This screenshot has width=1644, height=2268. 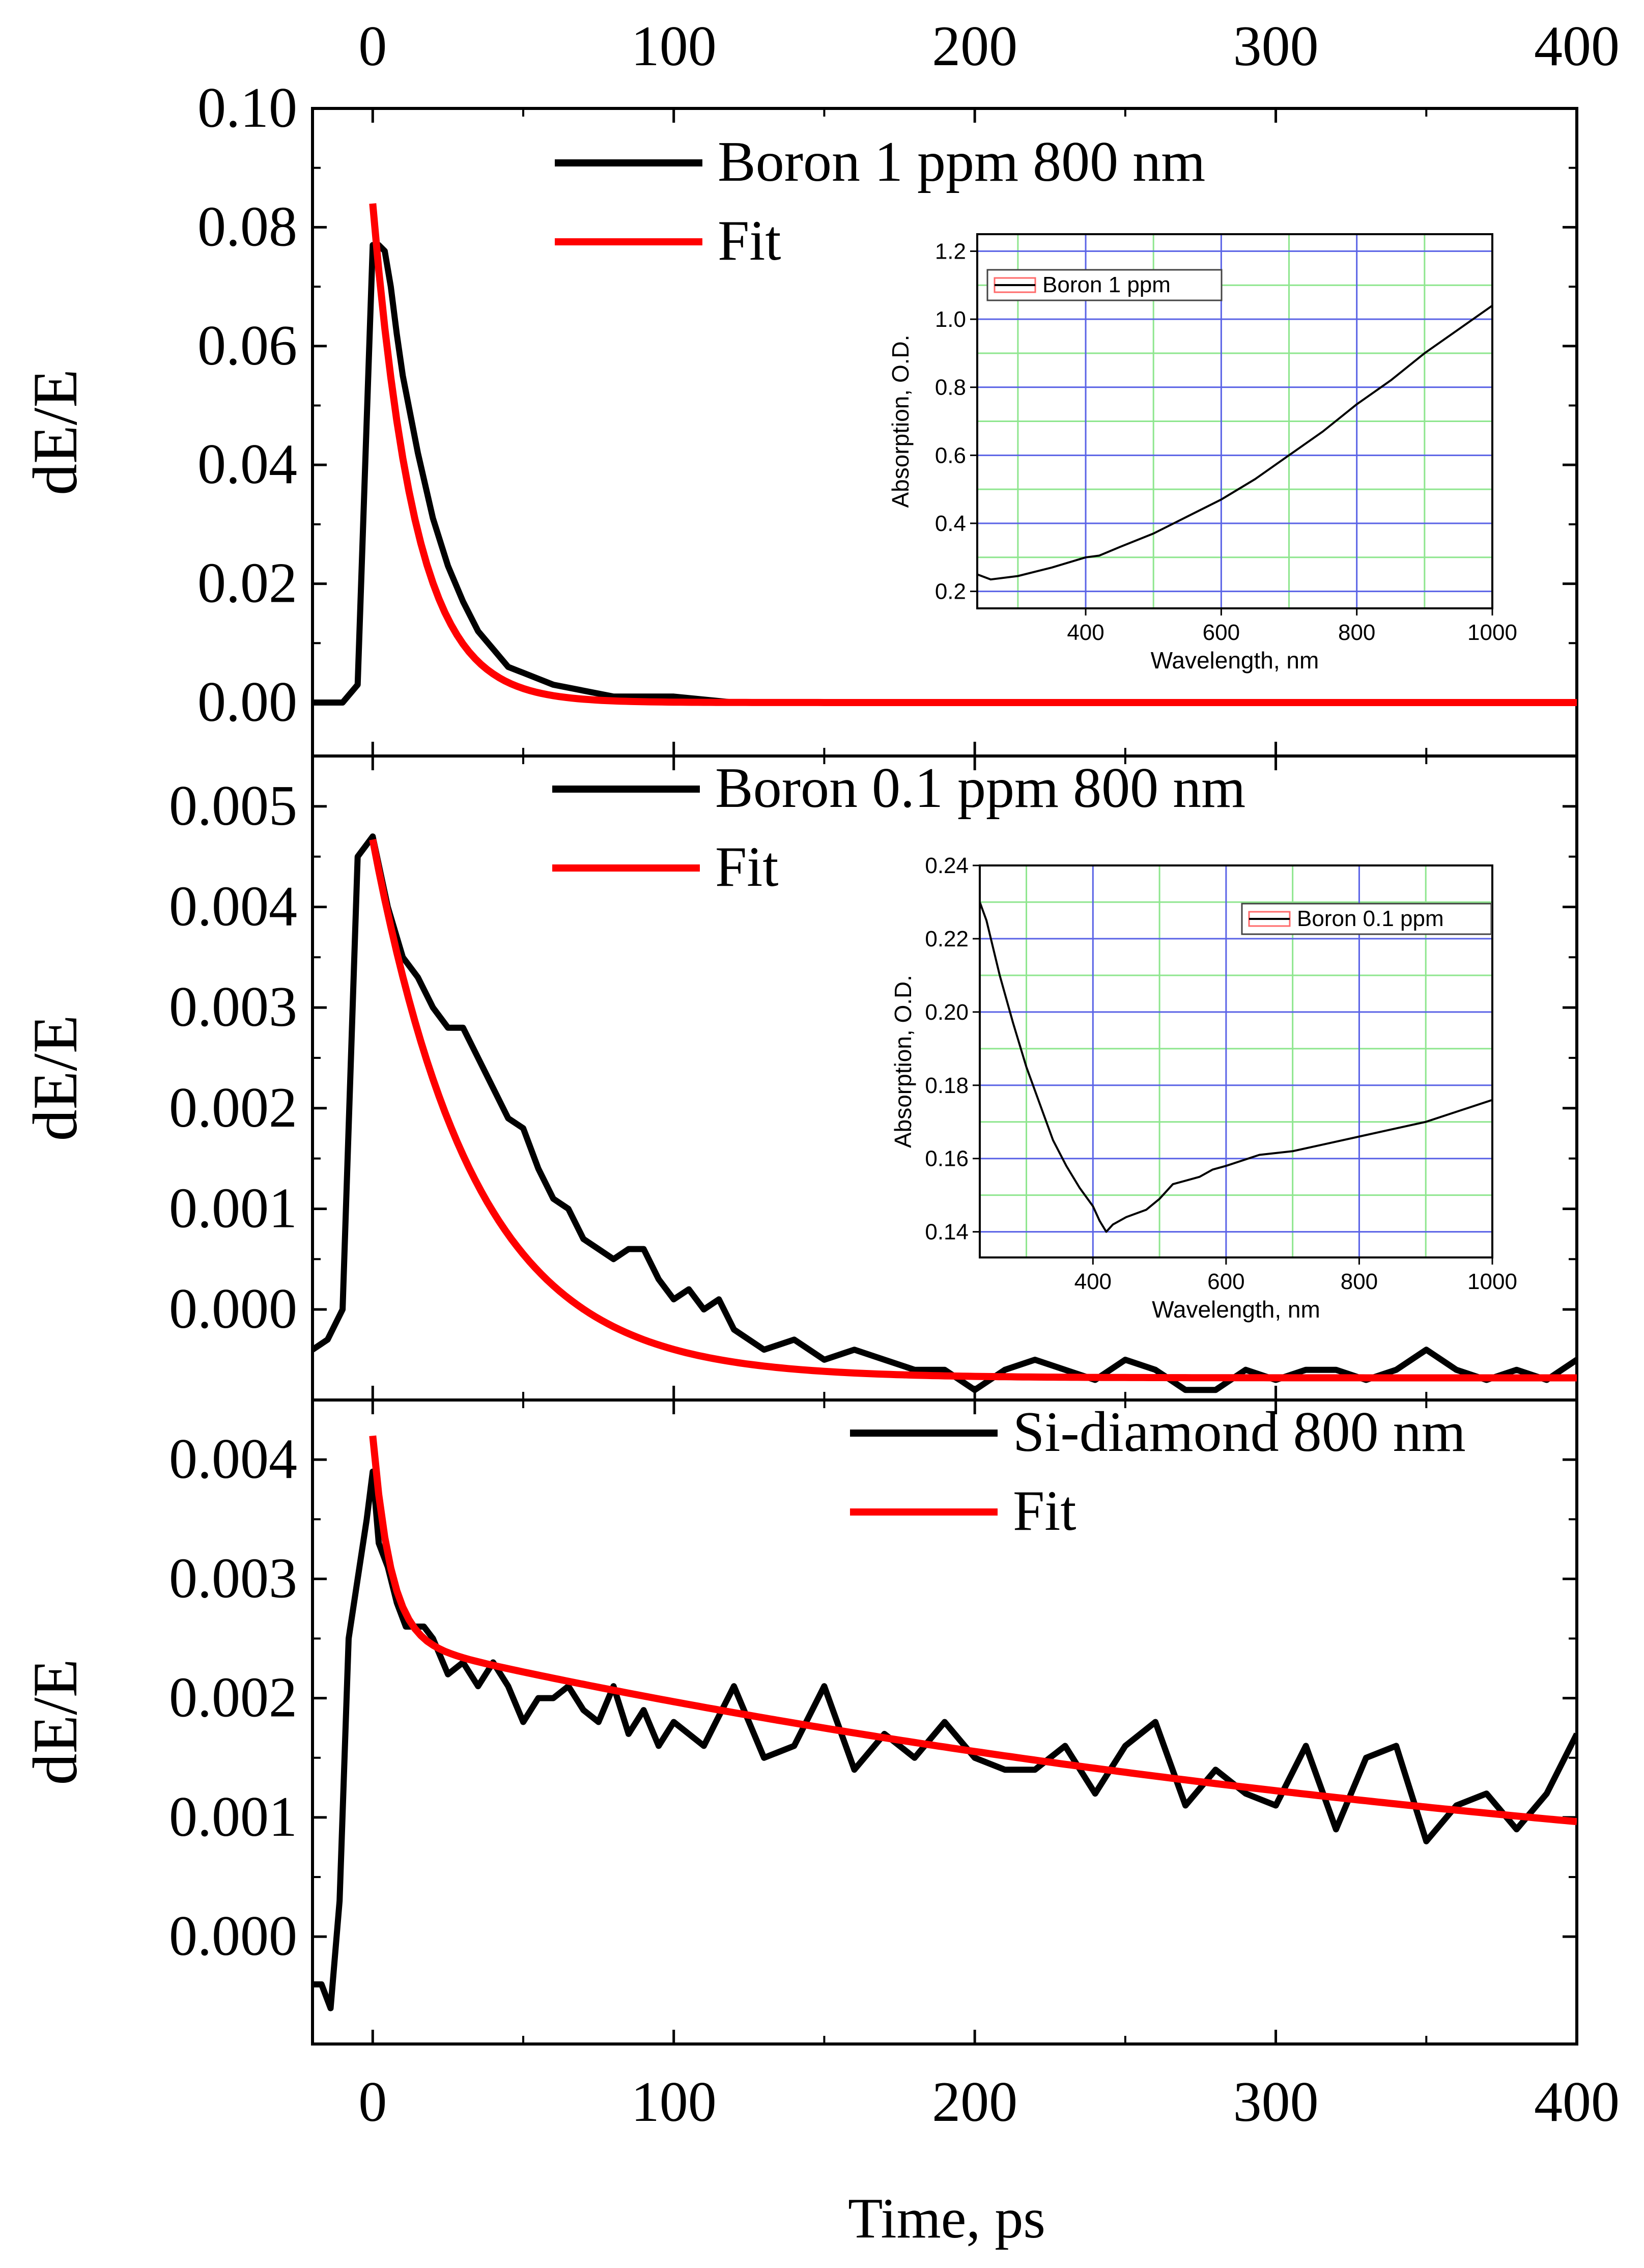 I want to click on legend-label-data: Boron 1 ppm 800 nm, so click(x=961, y=161).